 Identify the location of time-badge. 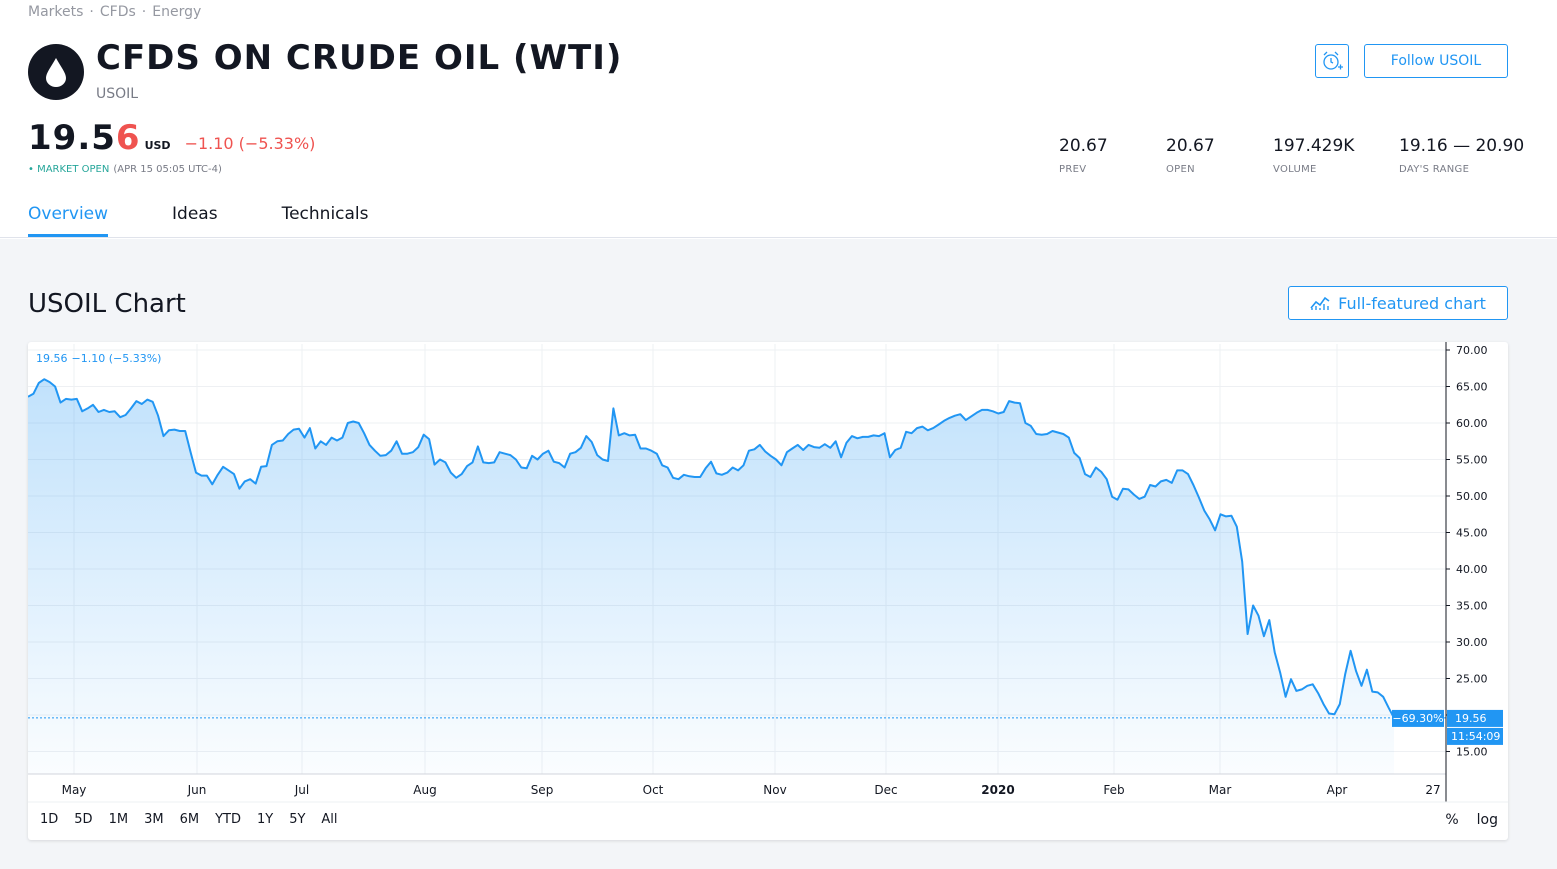
(1475, 736).